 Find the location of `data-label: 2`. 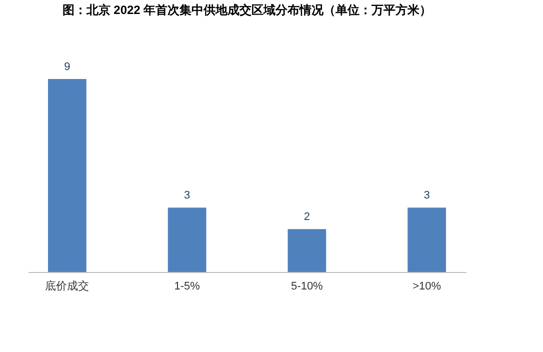

data-label: 2 is located at coordinates (307, 217).